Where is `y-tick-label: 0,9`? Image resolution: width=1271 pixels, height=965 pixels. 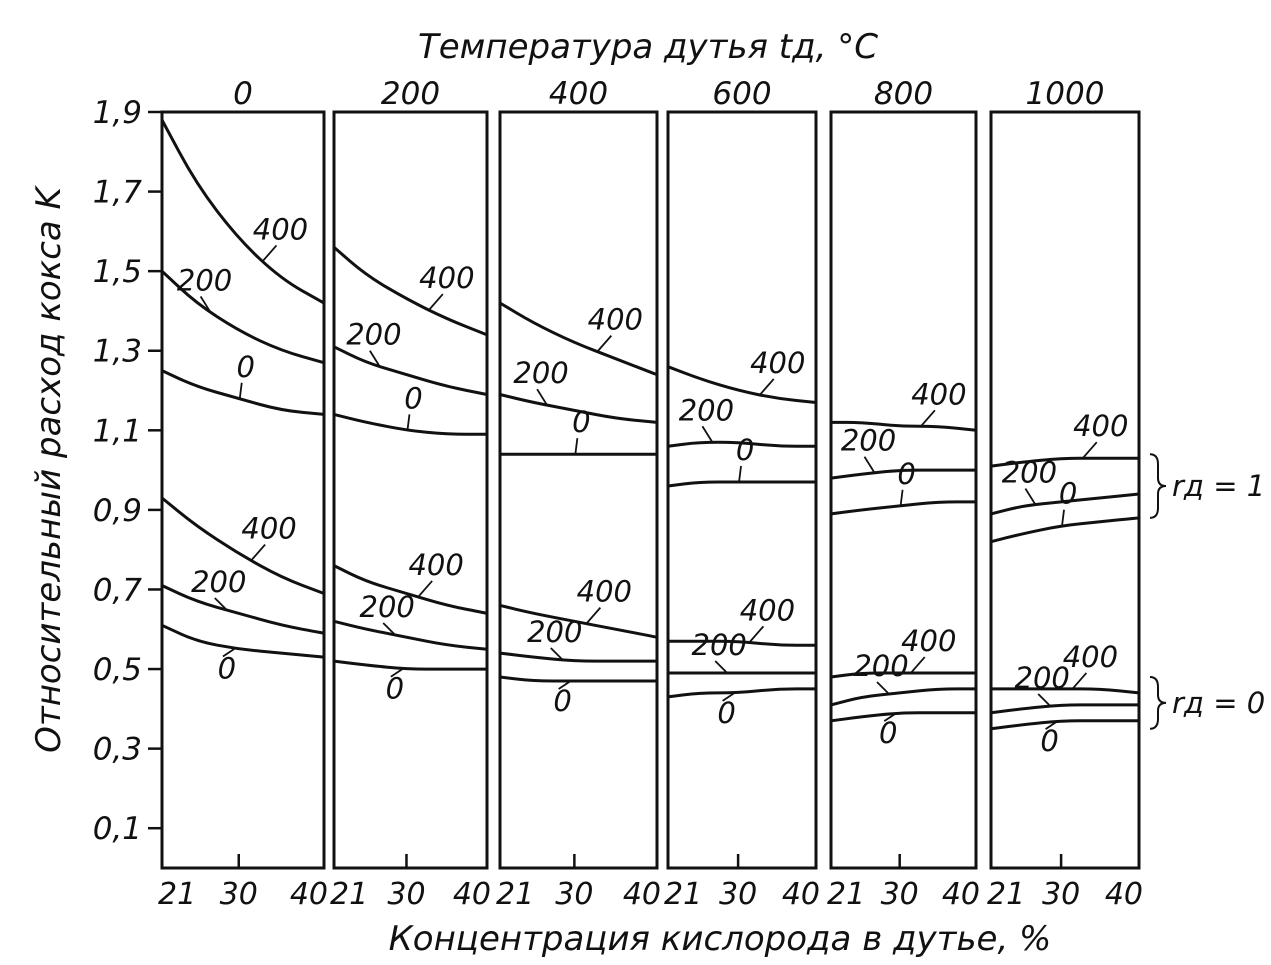
y-tick-label: 0,9 is located at coordinates (117, 511).